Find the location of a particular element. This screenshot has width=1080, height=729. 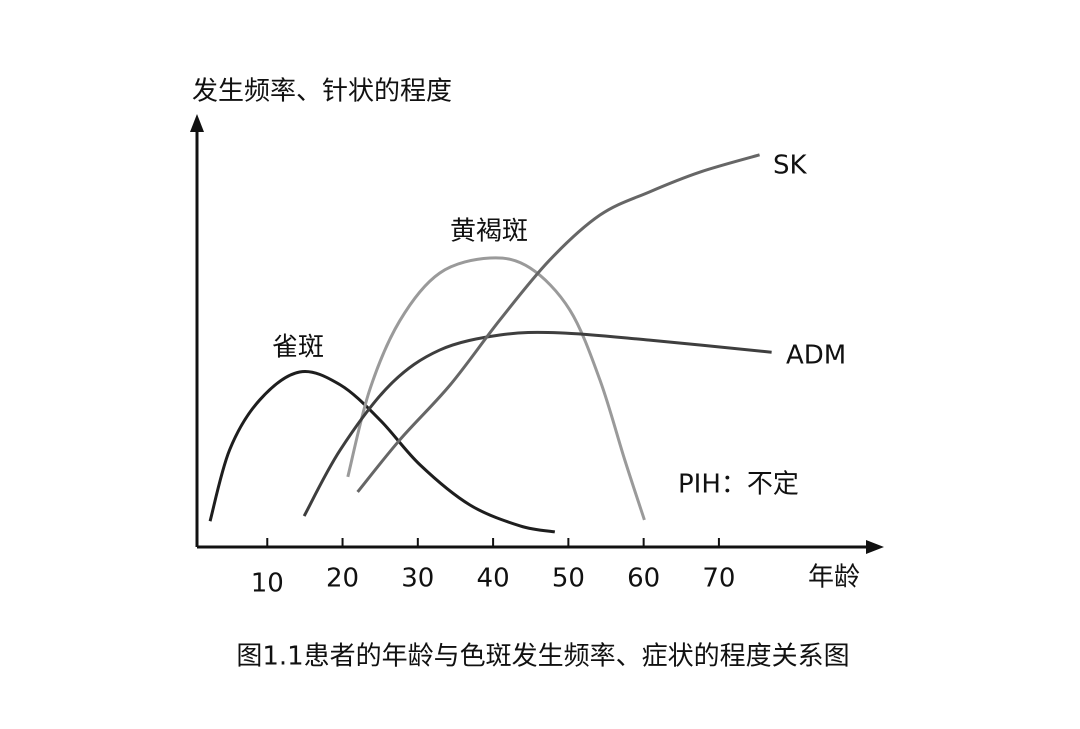

series-label: SK is located at coordinates (790, 166).